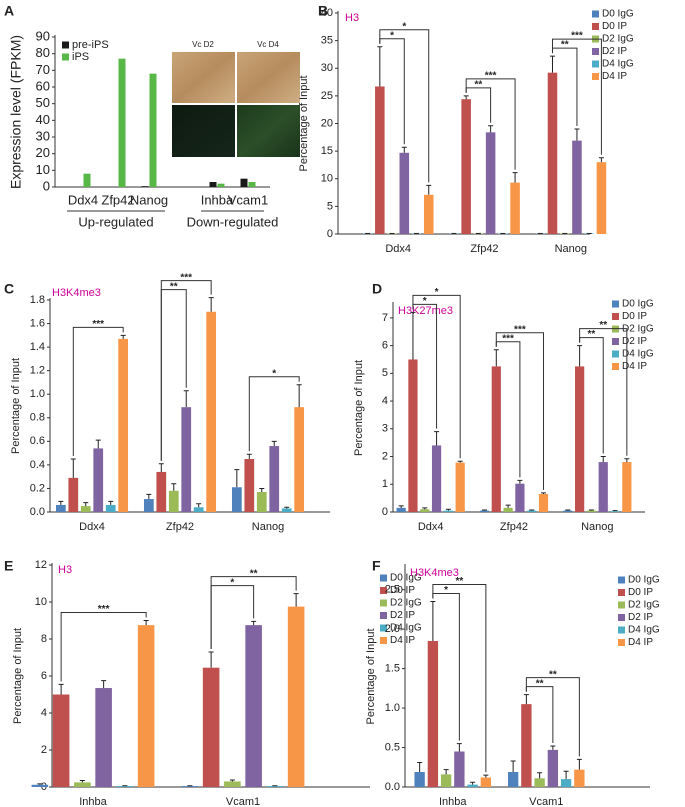  I want to click on panel-letter: A, so click(9, 11).